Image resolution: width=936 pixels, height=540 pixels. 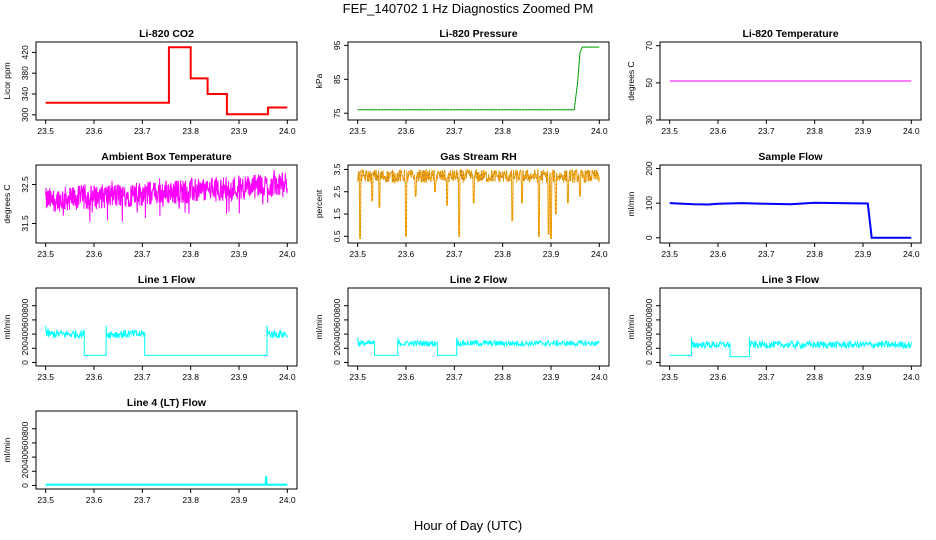 I want to click on y-axis-label: percent, so click(x=319, y=203).